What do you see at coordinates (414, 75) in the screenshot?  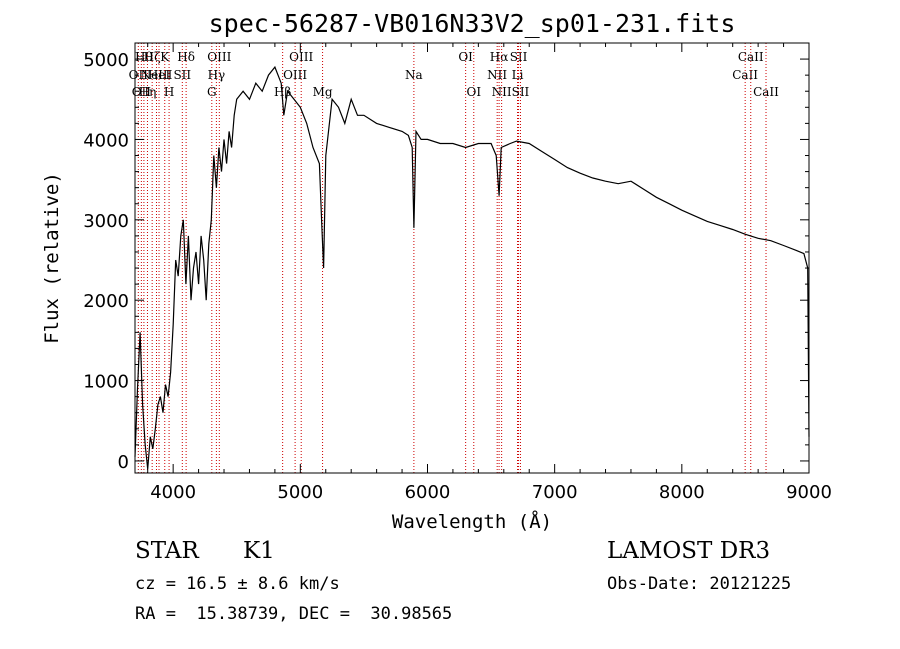 I see `line-marker-label: Na` at bounding box center [414, 75].